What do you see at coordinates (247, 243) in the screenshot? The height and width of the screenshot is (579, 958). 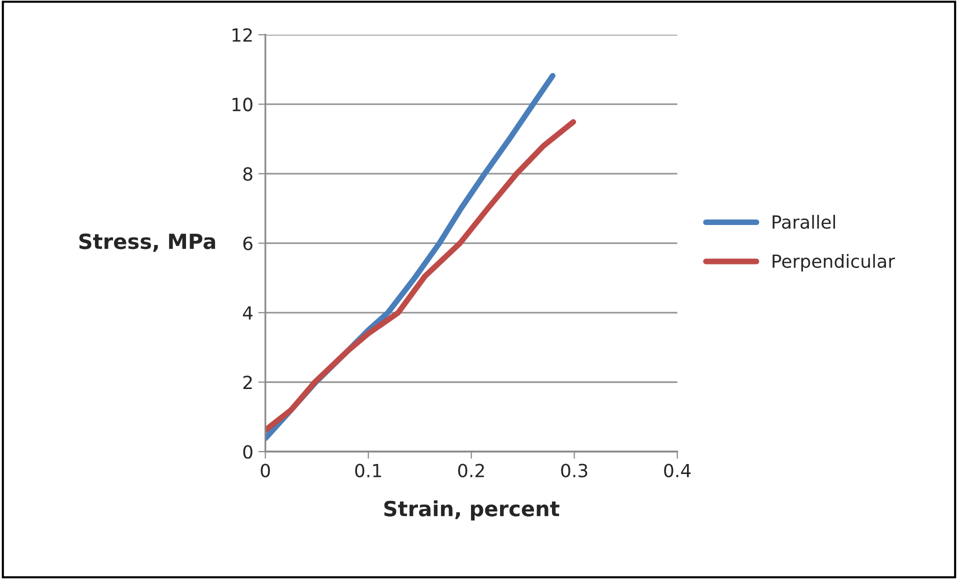 I see `y-tick-label: 6` at bounding box center [247, 243].